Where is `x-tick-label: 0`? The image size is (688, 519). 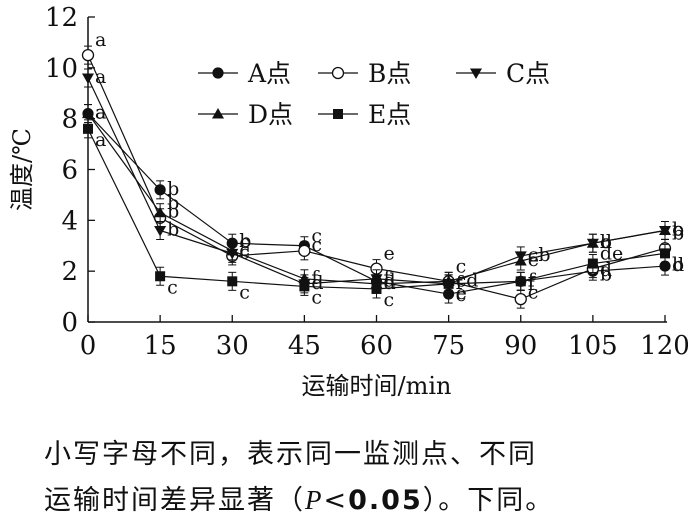
x-tick-label: 0 is located at coordinates (88, 346).